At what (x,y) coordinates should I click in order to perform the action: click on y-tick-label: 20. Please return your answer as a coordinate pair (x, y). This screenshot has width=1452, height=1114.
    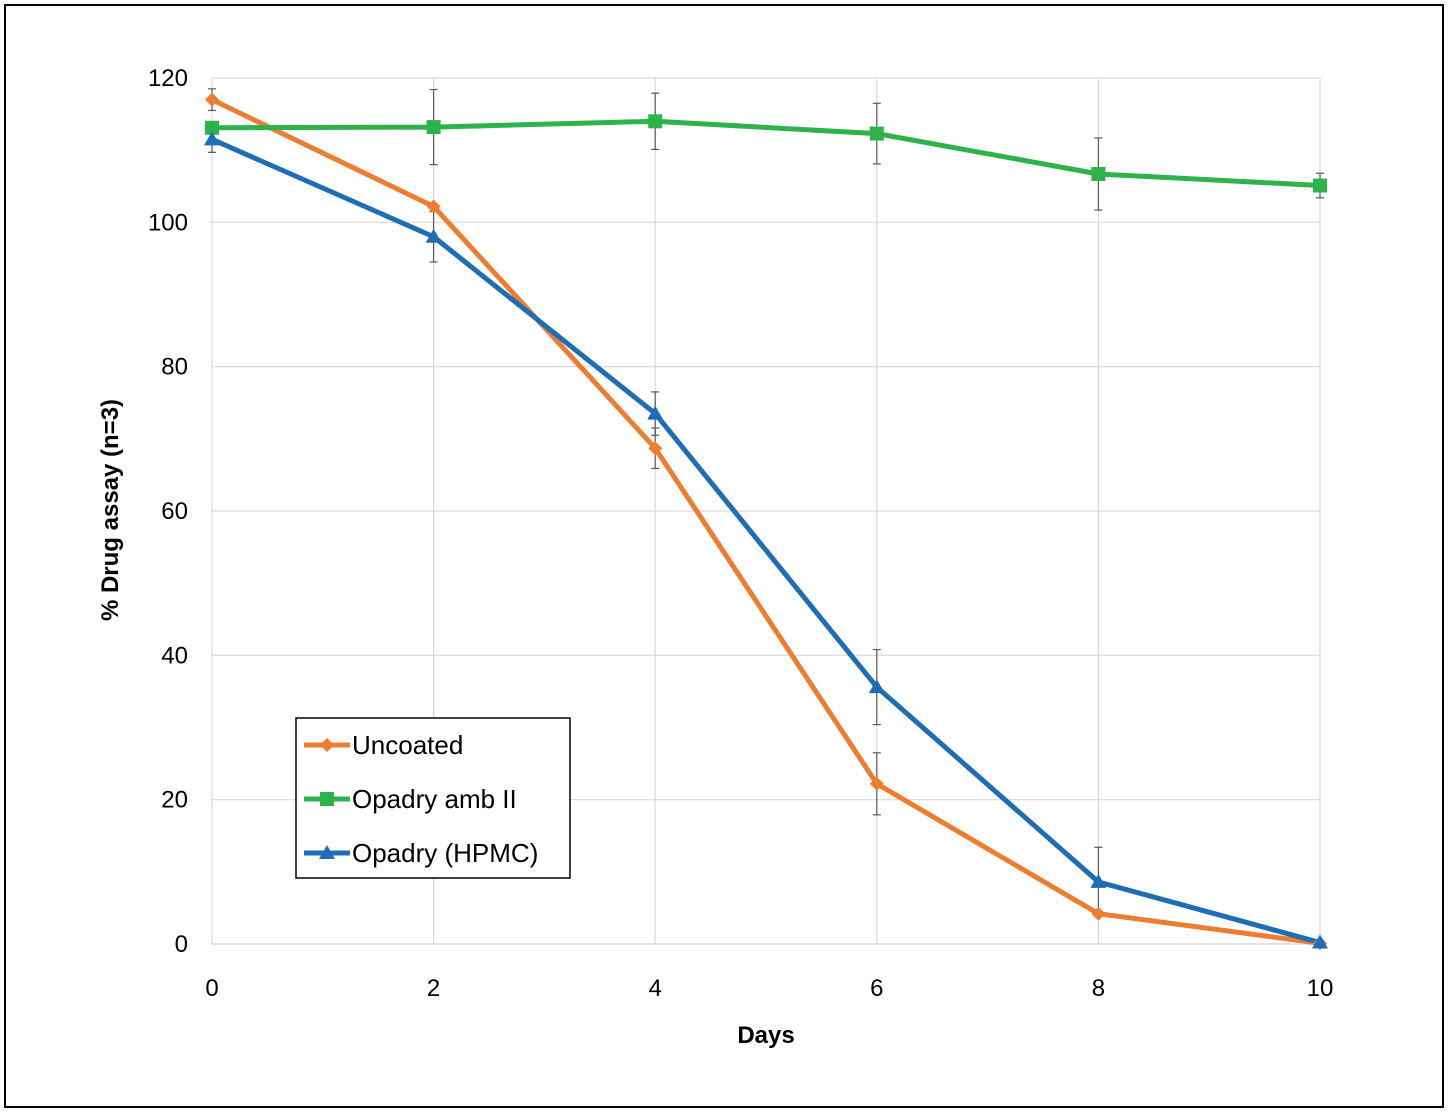
    Looking at the image, I should click on (174, 800).